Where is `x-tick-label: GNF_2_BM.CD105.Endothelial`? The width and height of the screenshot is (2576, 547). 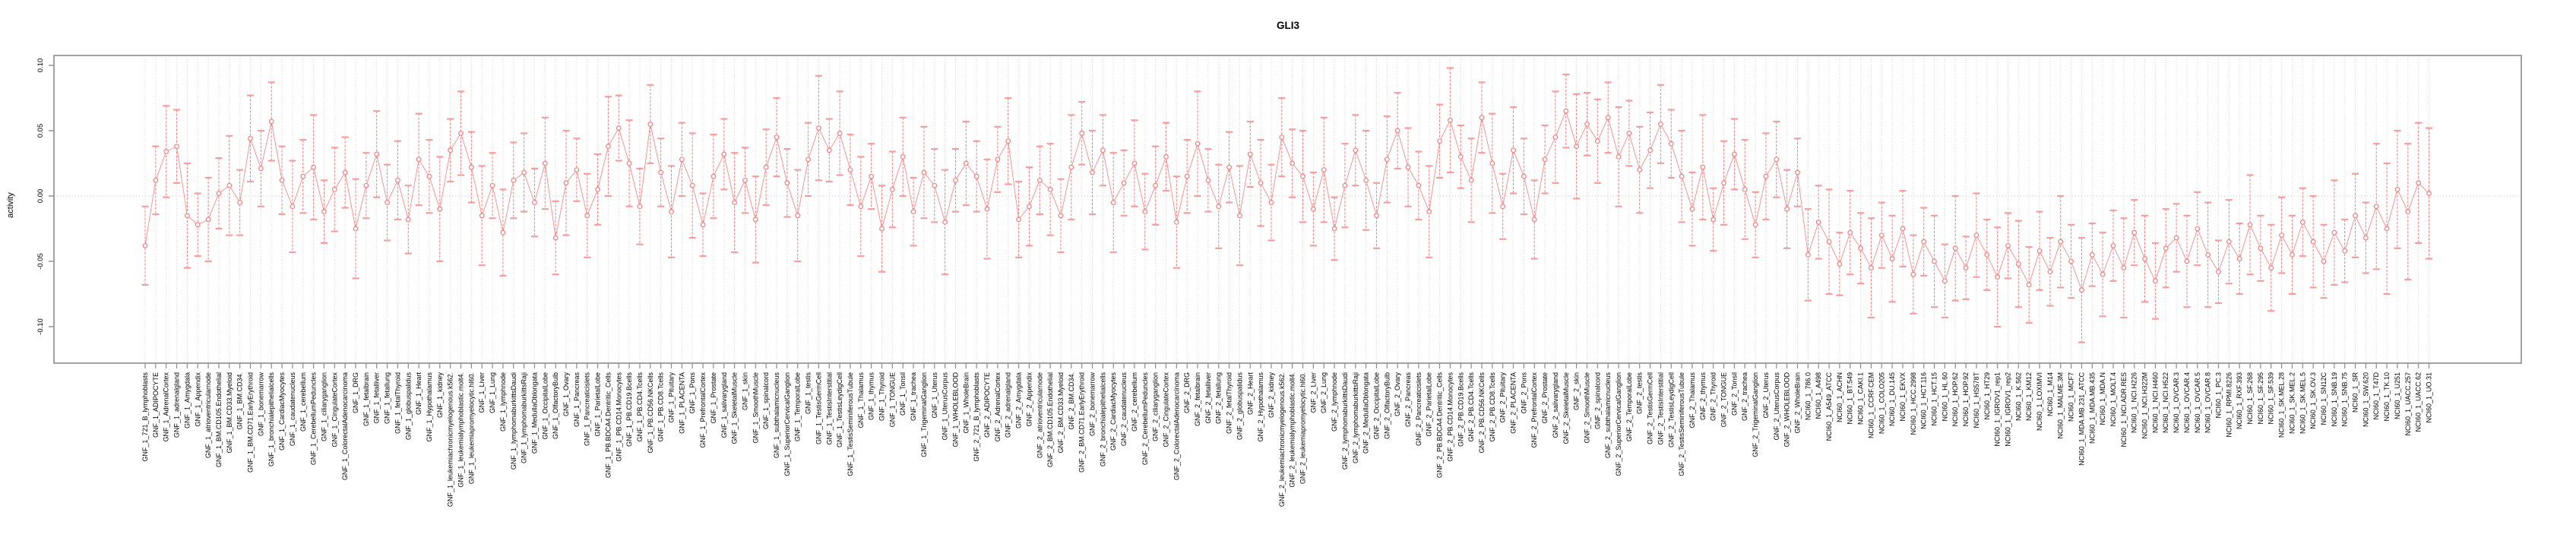
x-tick-label: GNF_2_BM.CD105.Endothelial is located at coordinates (1050, 419).